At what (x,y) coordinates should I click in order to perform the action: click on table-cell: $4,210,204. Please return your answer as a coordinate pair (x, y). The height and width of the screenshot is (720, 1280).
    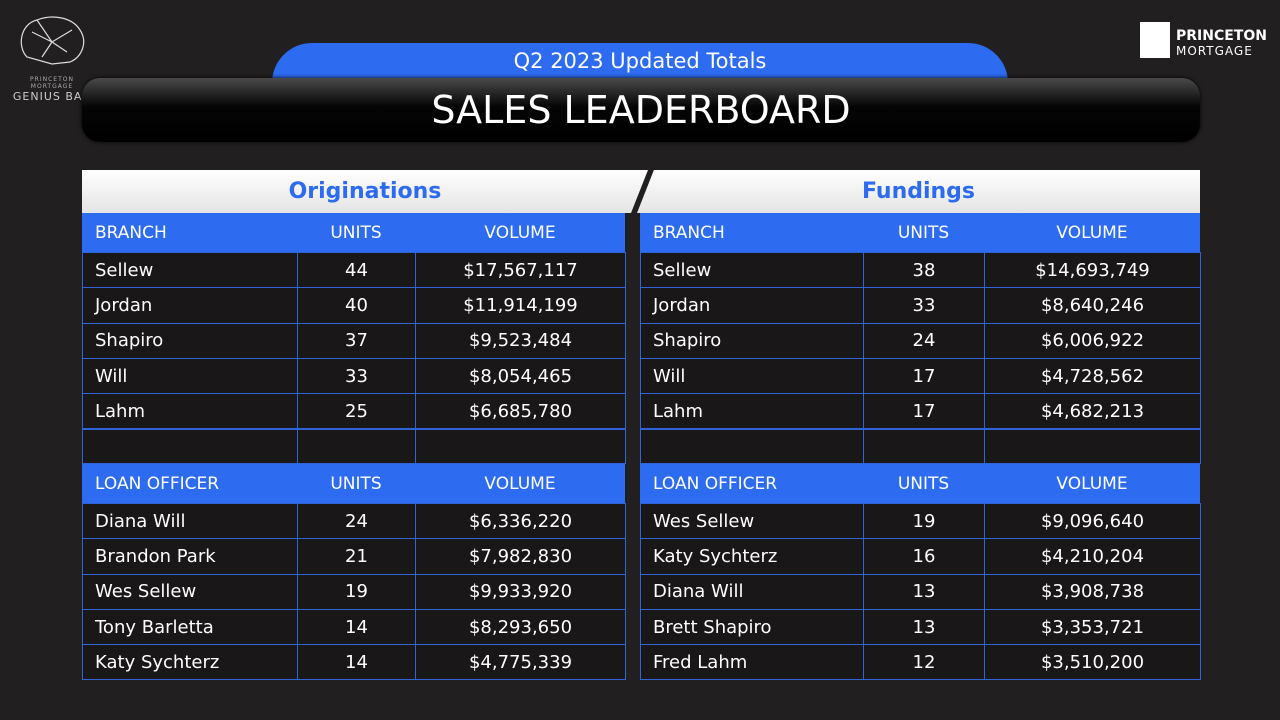
    Looking at the image, I should click on (1092, 556).